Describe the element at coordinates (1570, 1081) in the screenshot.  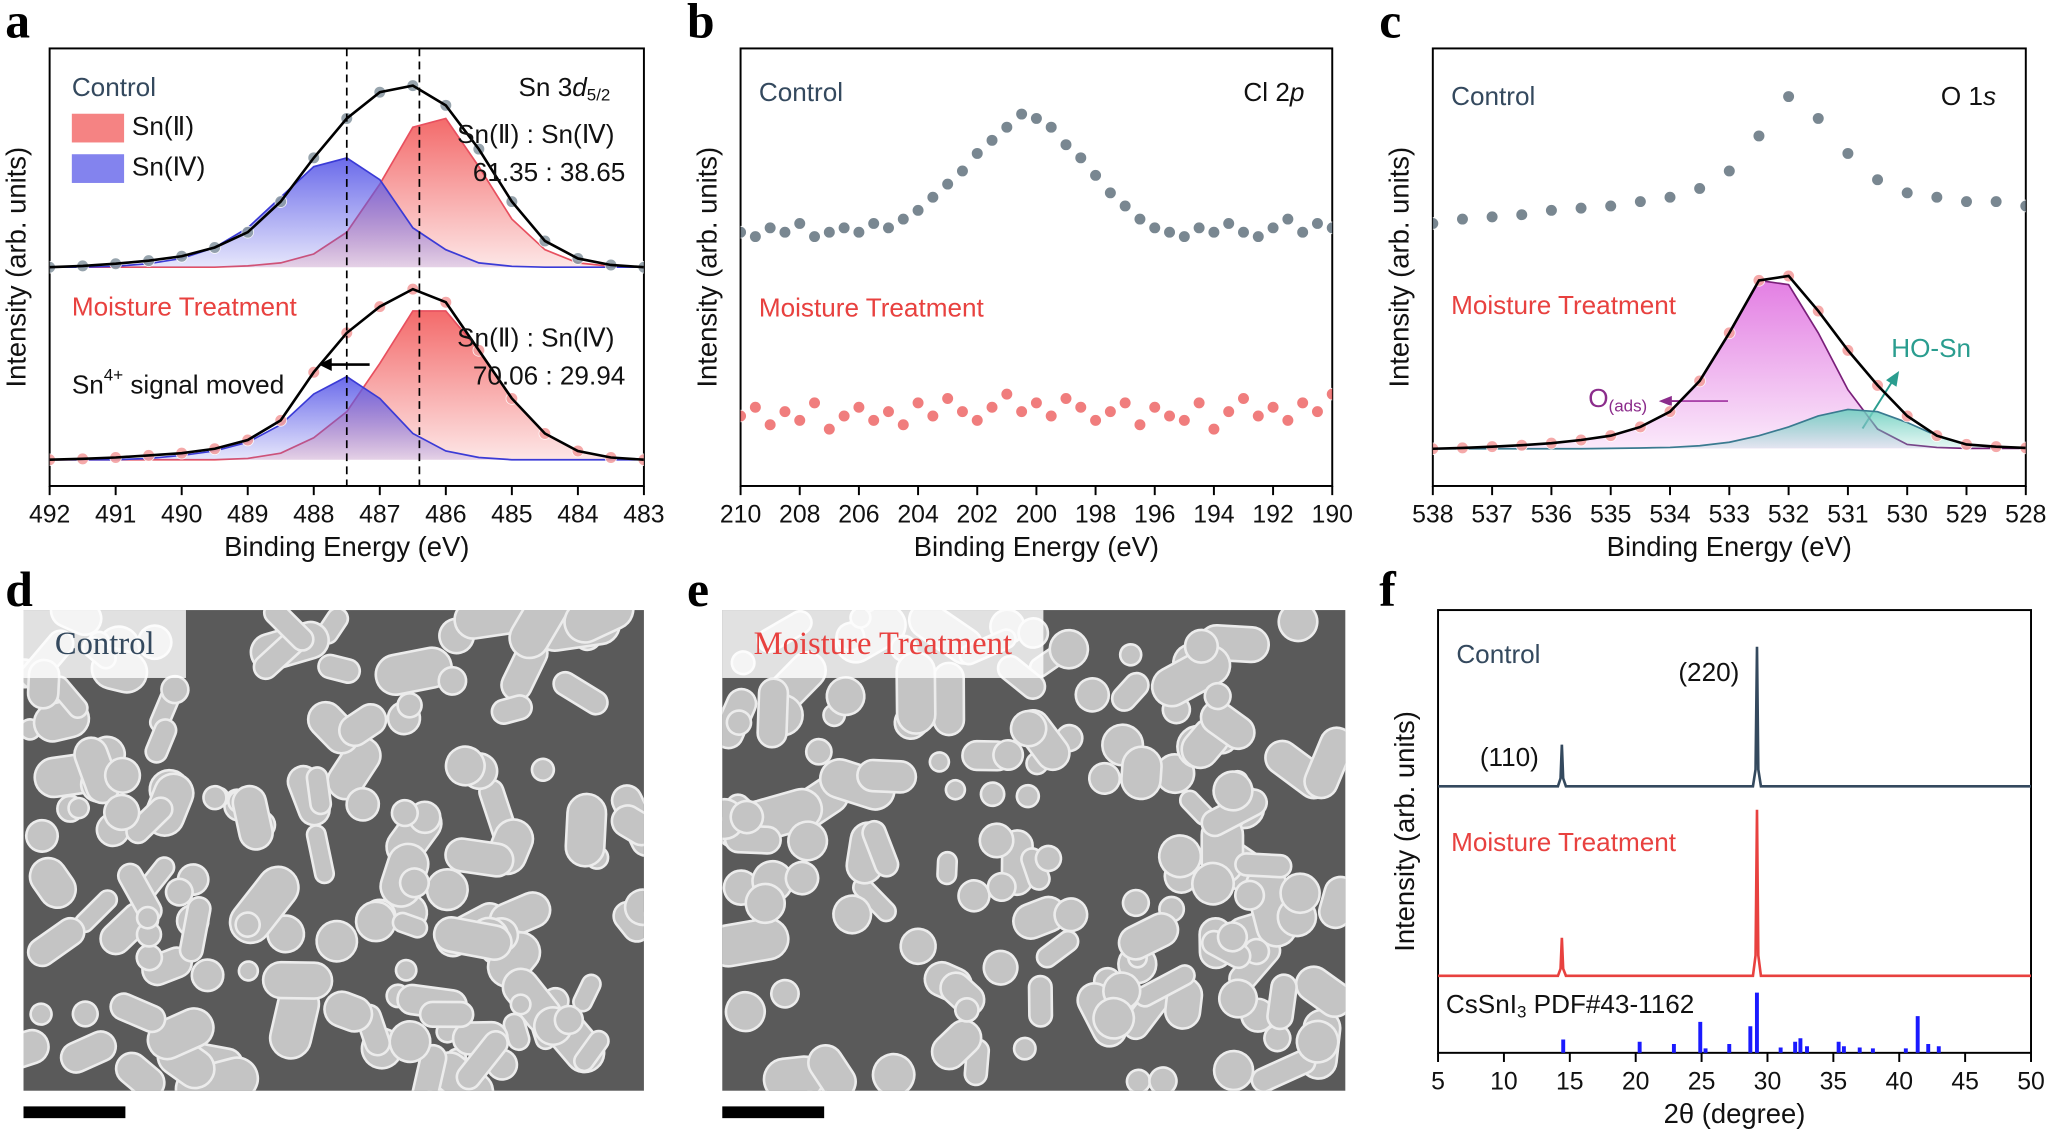
I see `x-tick-label: 15` at that location.